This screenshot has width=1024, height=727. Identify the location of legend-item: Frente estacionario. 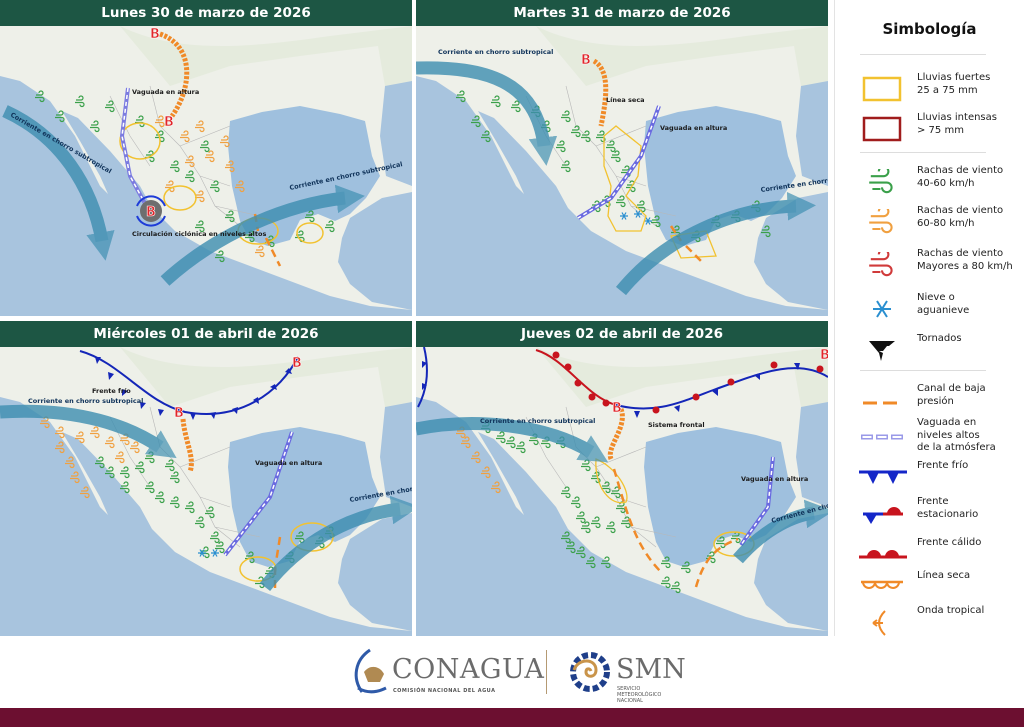
(929, 514).